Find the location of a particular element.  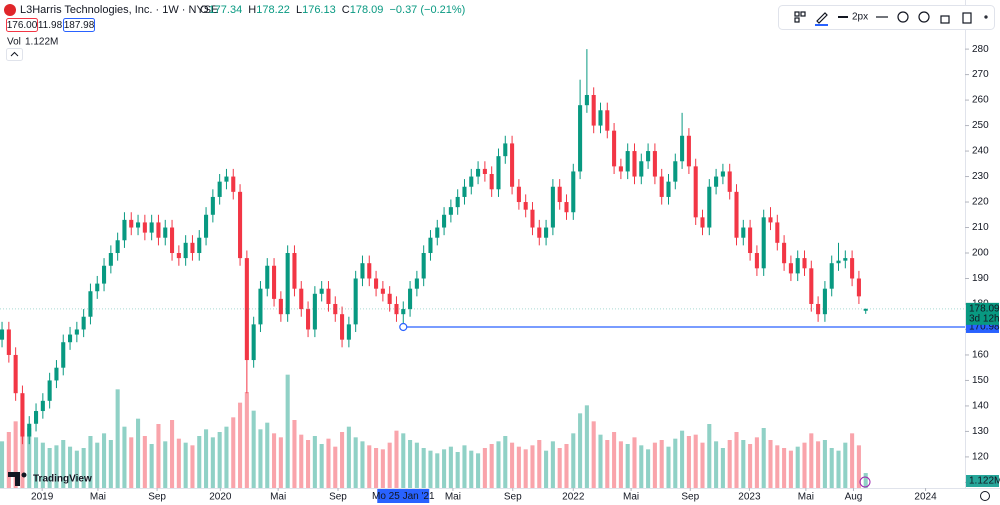

ray-price-label: 170.98 is located at coordinates (984, 327).